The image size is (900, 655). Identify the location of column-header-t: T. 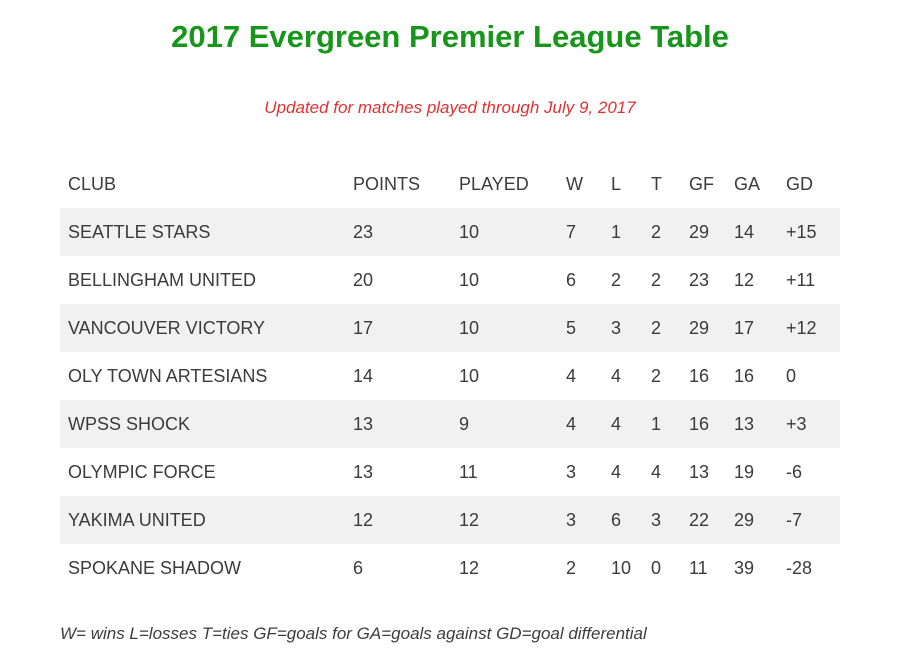
(656, 183).